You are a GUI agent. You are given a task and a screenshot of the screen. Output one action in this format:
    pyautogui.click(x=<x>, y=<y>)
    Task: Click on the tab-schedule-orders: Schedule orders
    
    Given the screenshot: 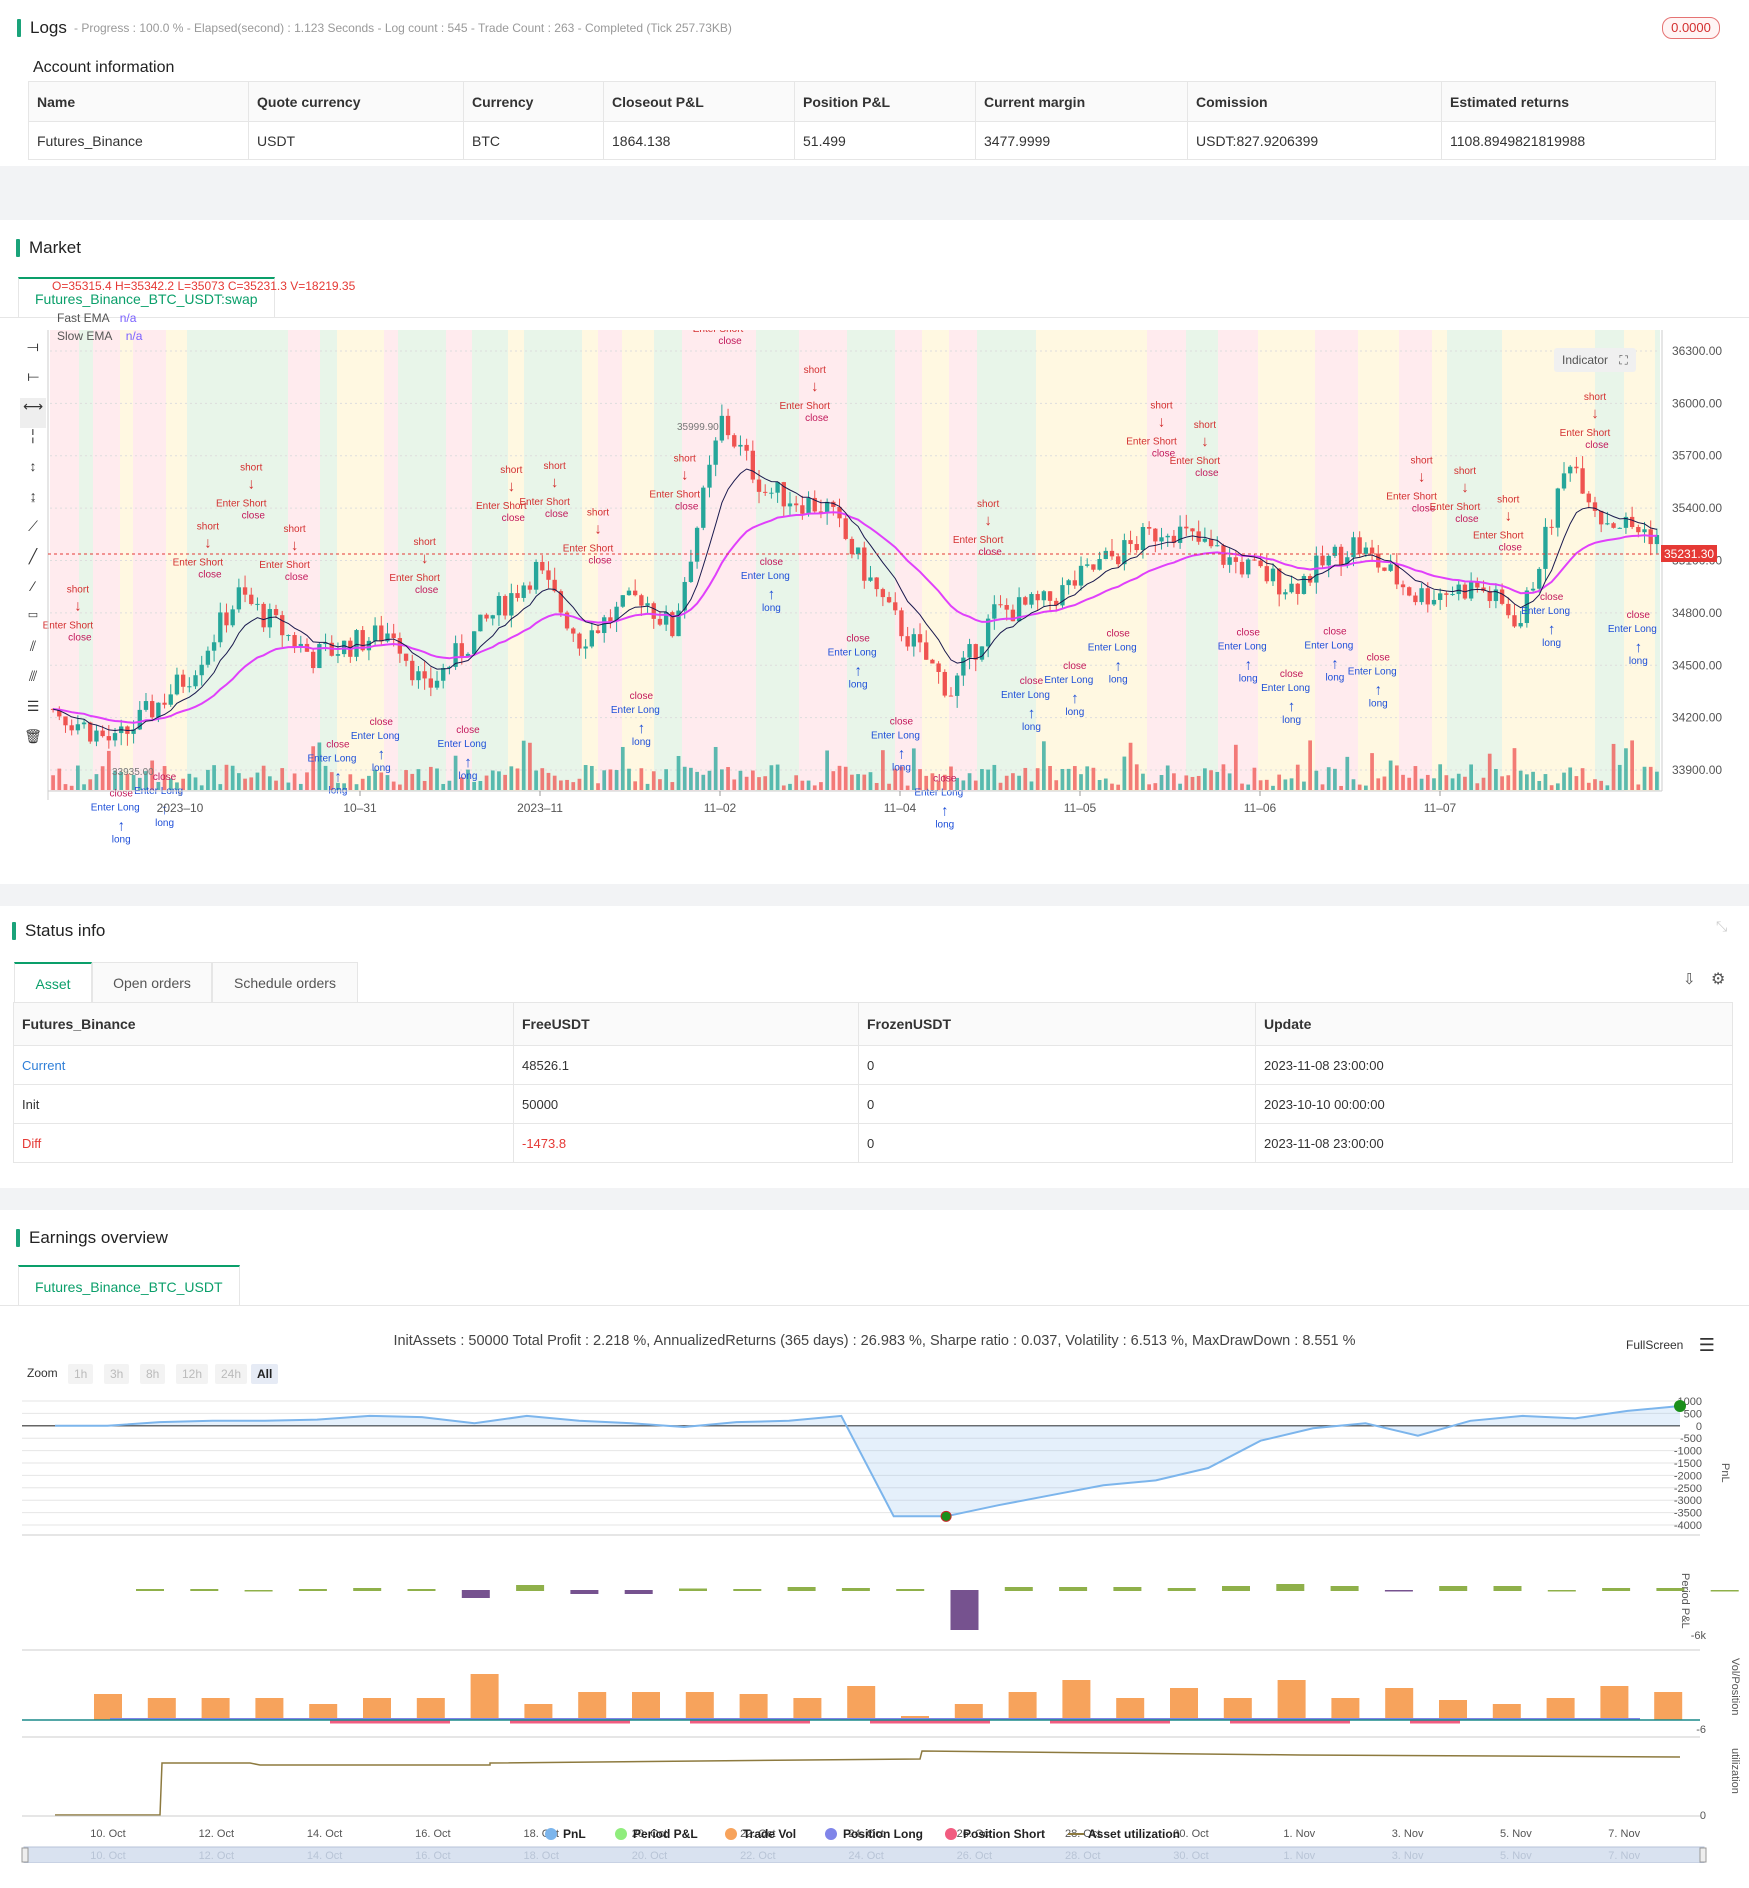 What is the action you would take?
    pyautogui.click(x=285, y=982)
    